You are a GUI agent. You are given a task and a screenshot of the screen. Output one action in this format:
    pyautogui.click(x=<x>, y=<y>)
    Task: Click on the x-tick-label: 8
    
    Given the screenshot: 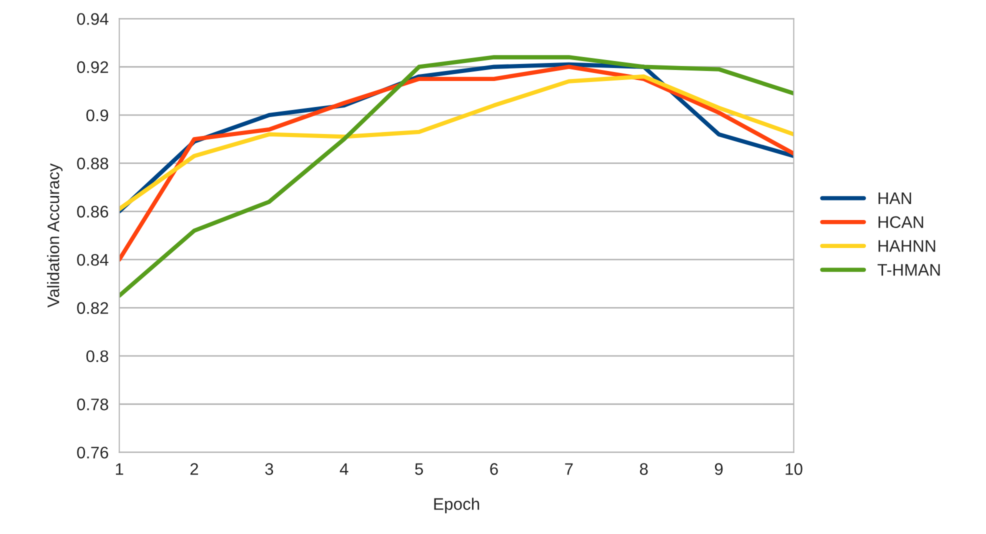 What is the action you would take?
    pyautogui.click(x=644, y=469)
    